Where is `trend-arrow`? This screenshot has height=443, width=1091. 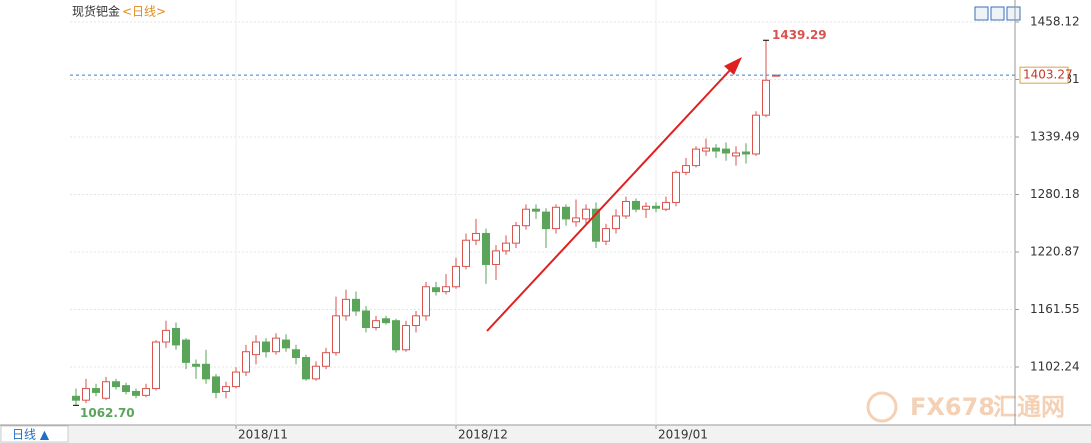
trend-arrow is located at coordinates (614, 194).